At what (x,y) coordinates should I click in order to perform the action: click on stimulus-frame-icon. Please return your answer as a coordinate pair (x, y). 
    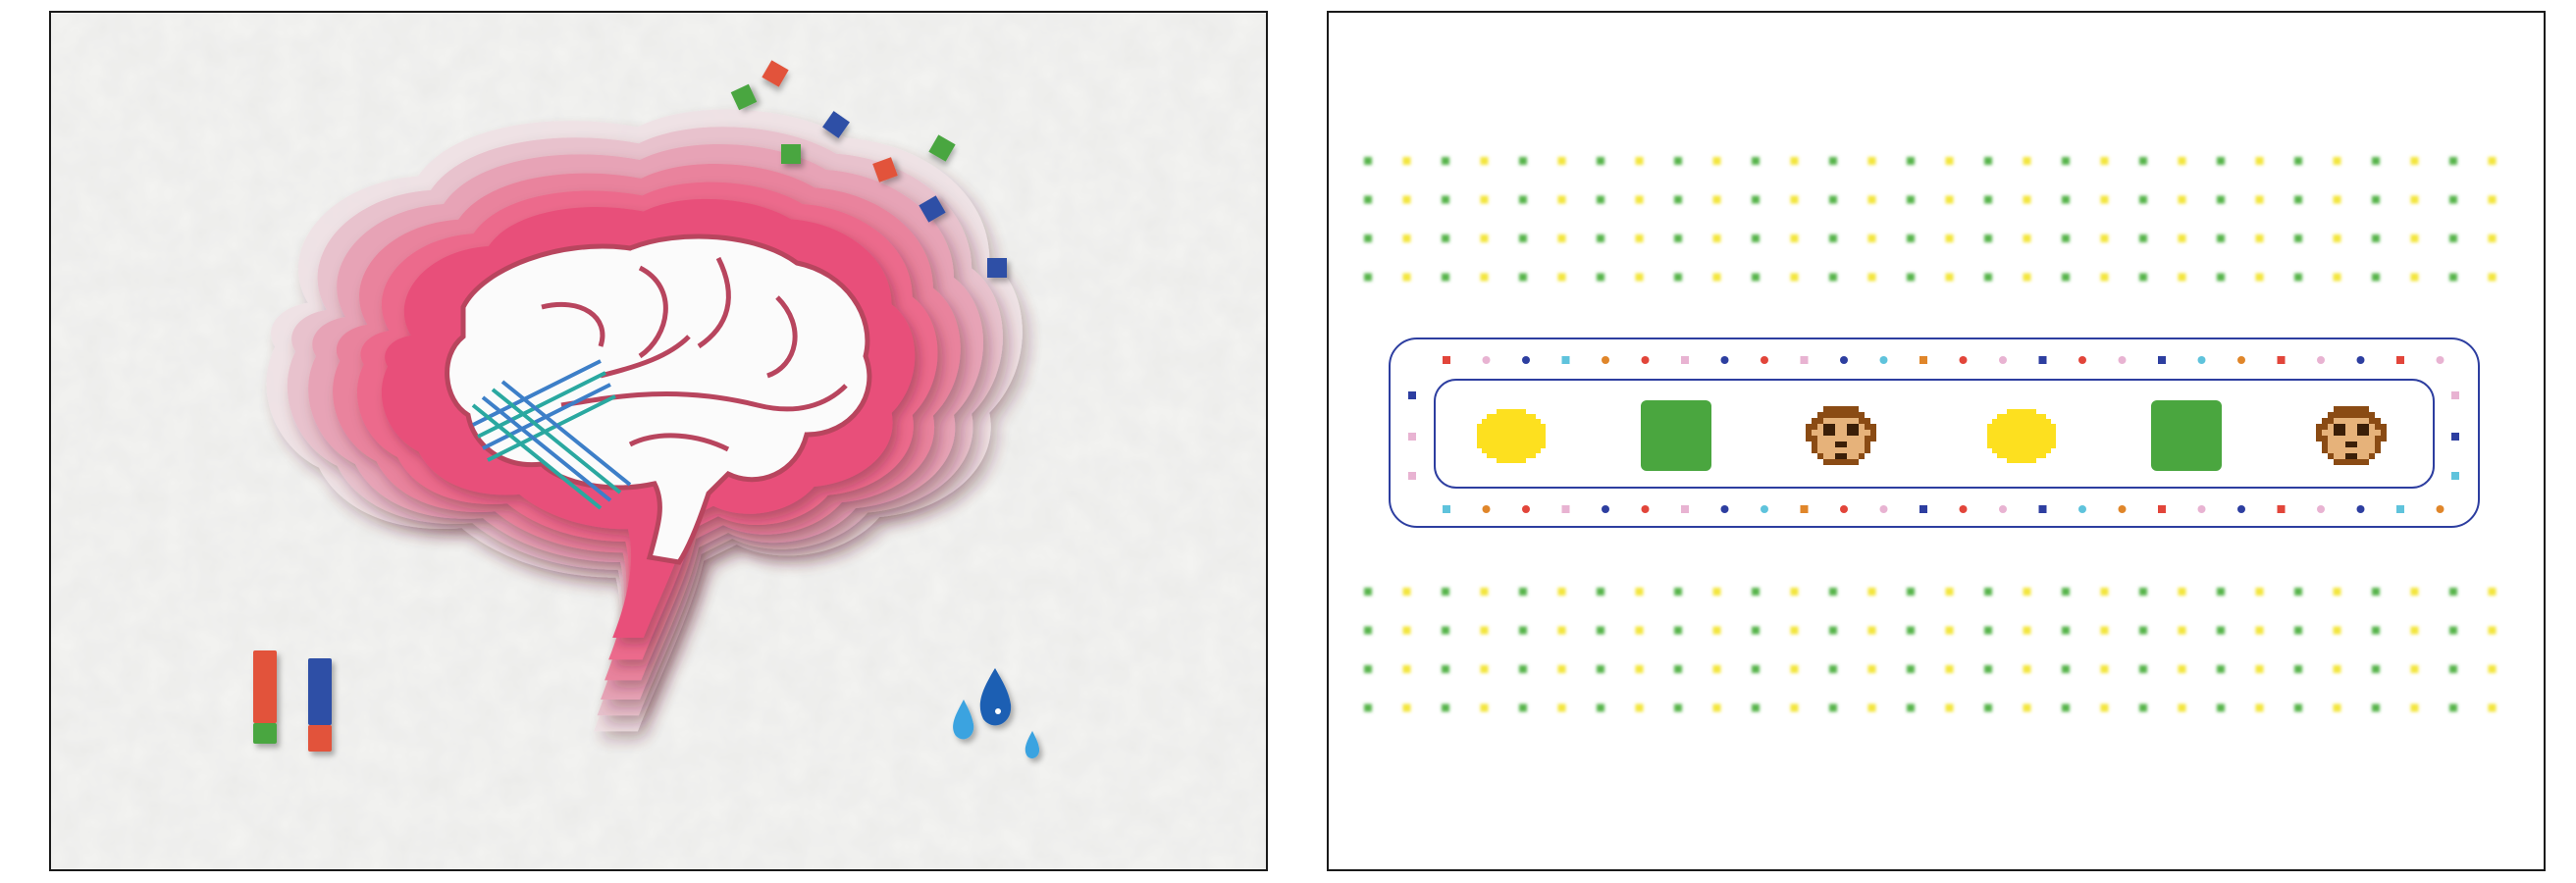
    Looking at the image, I should click on (1934, 433).